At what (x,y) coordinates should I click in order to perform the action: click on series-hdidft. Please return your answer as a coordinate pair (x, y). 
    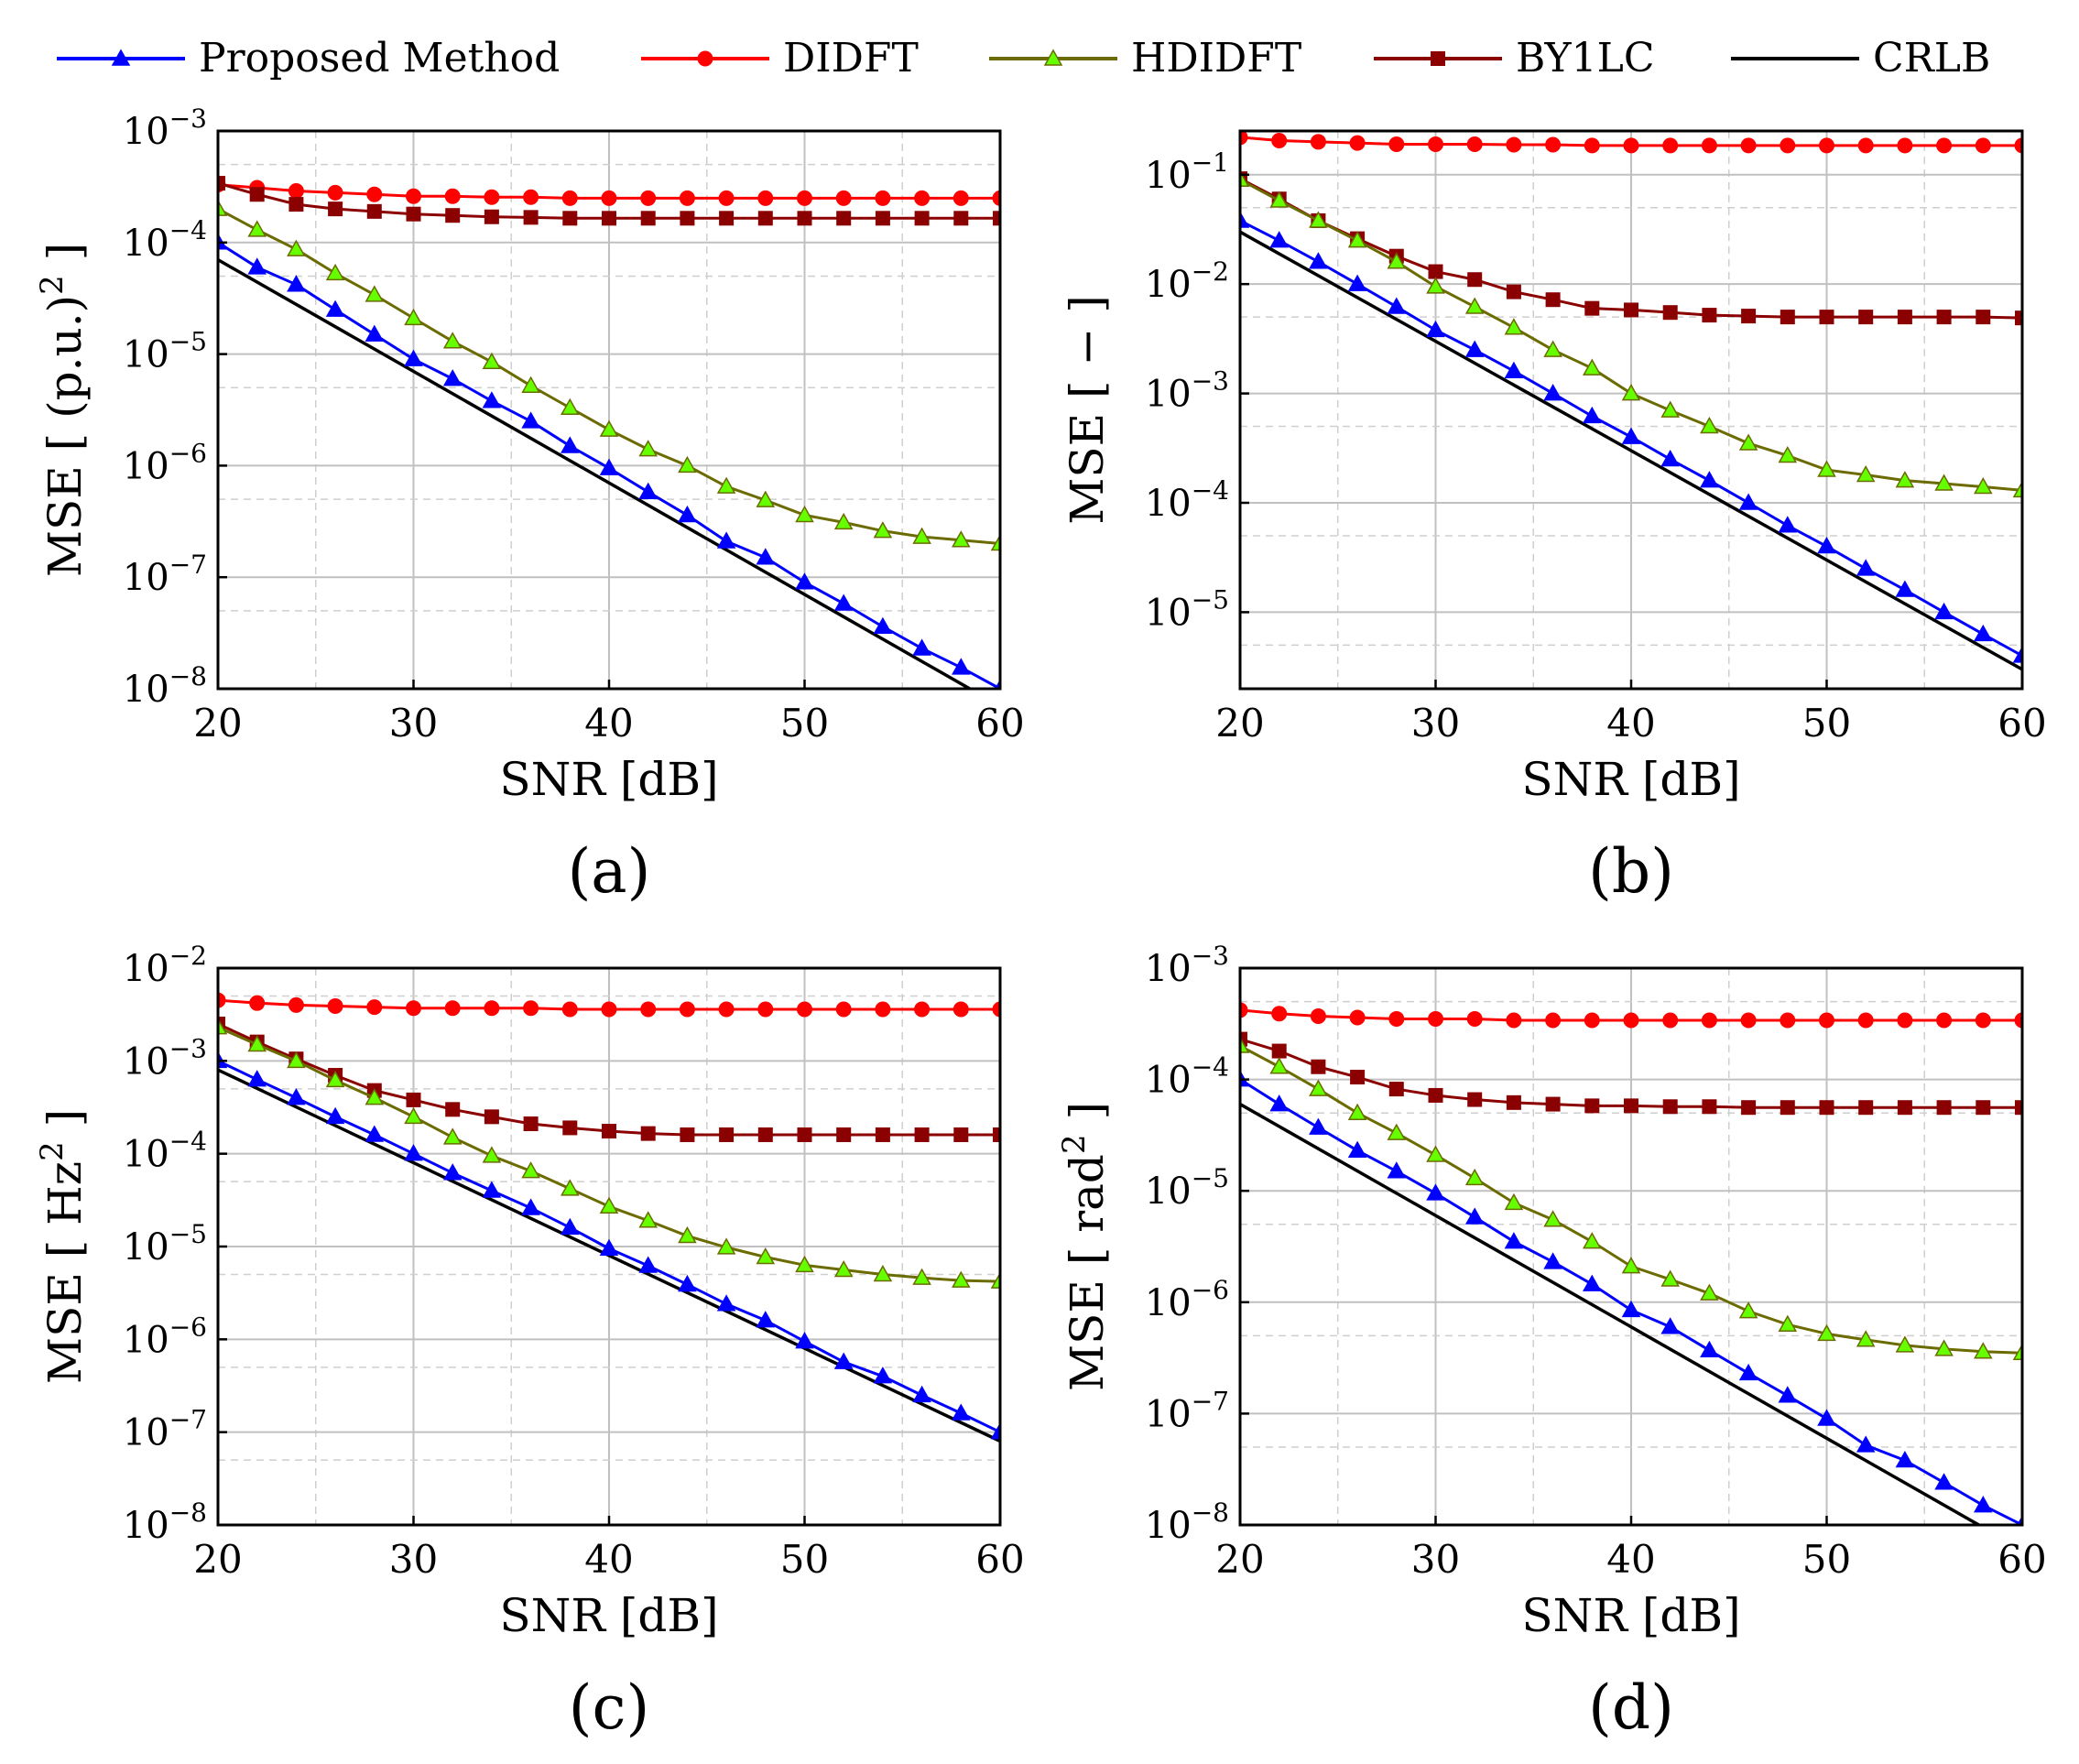
    Looking at the image, I should click on (609, 375).